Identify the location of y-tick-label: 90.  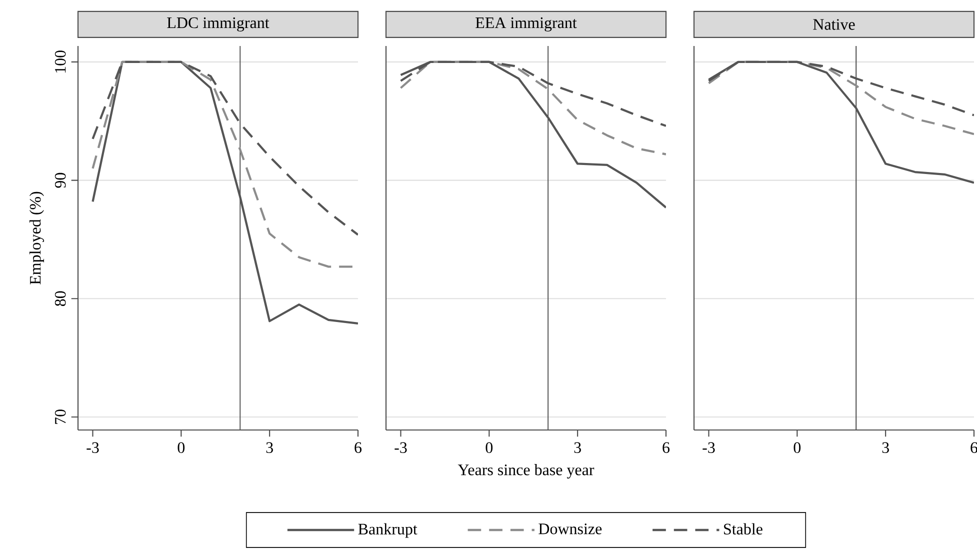
(60, 180).